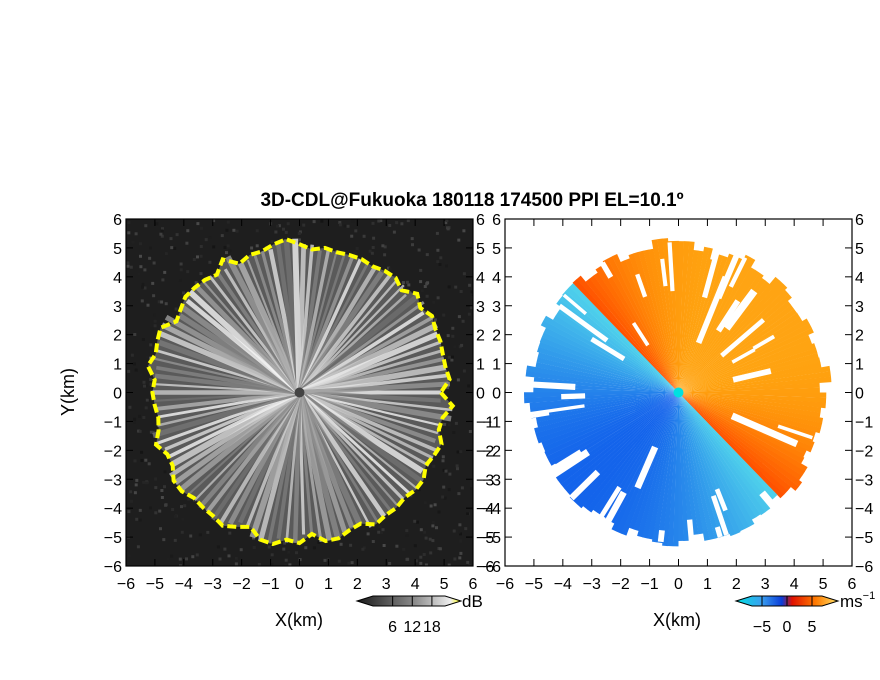 The image size is (880, 680). What do you see at coordinates (357, 584) in the screenshot?
I see `x-tick-label: 2` at bounding box center [357, 584].